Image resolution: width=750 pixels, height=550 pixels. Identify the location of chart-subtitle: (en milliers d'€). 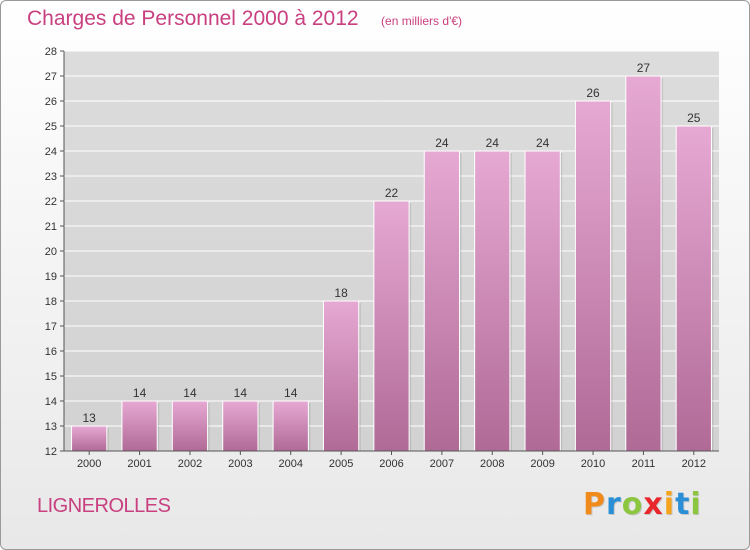
(422, 21).